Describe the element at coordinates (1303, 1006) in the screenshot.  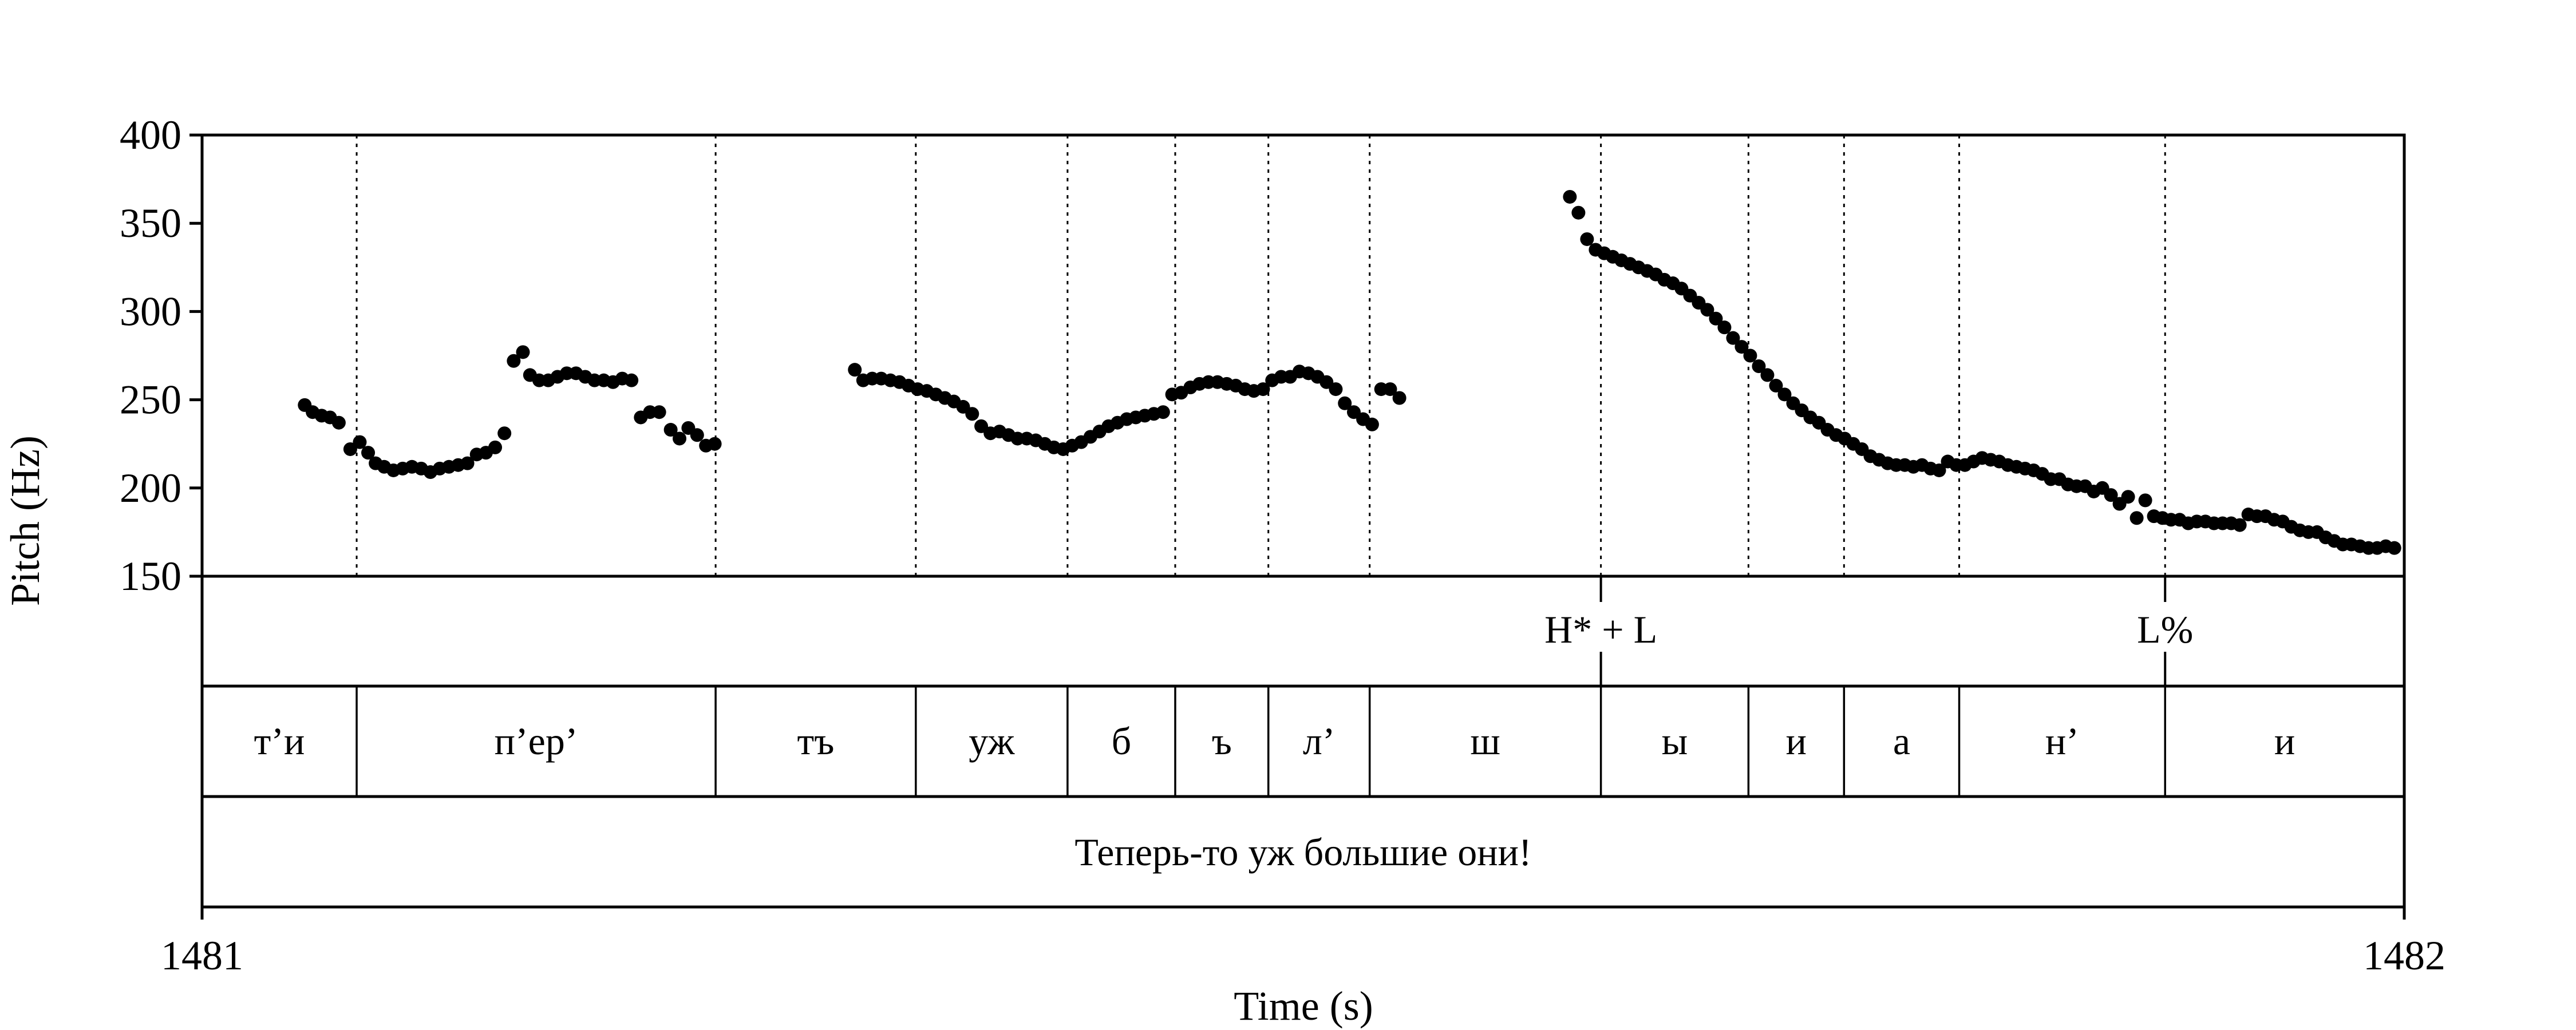
I see `x-axis-title: Time (s)` at that location.